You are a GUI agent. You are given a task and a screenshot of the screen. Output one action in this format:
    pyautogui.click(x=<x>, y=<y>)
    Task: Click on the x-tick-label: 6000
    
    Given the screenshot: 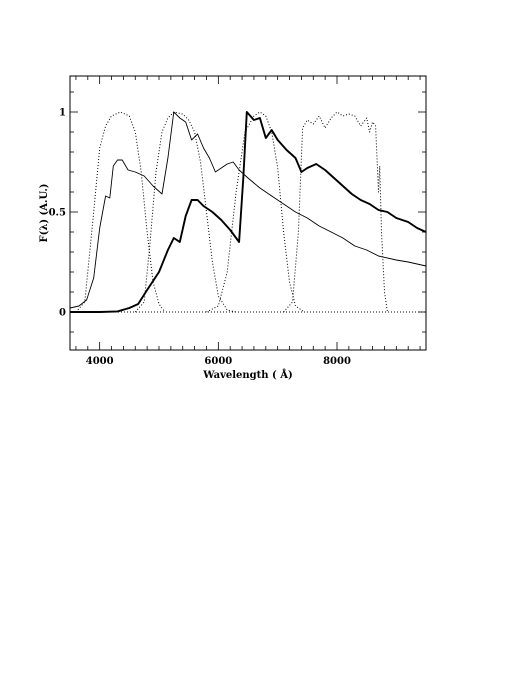 What is the action you would take?
    pyautogui.click(x=218, y=361)
    